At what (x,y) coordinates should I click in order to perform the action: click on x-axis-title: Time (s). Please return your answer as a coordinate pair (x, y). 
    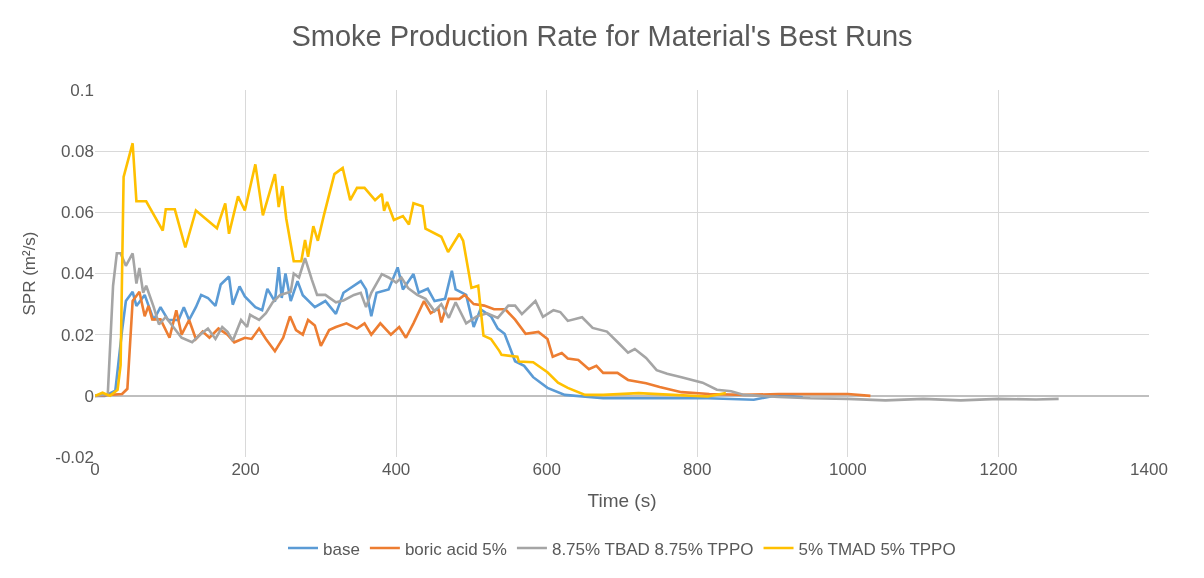
    Looking at the image, I should click on (622, 500).